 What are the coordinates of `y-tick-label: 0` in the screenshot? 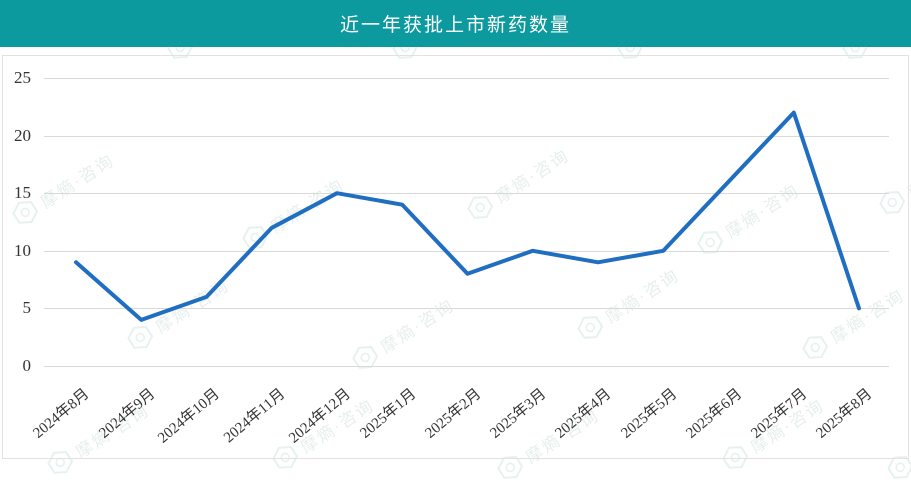 It's located at (27, 365).